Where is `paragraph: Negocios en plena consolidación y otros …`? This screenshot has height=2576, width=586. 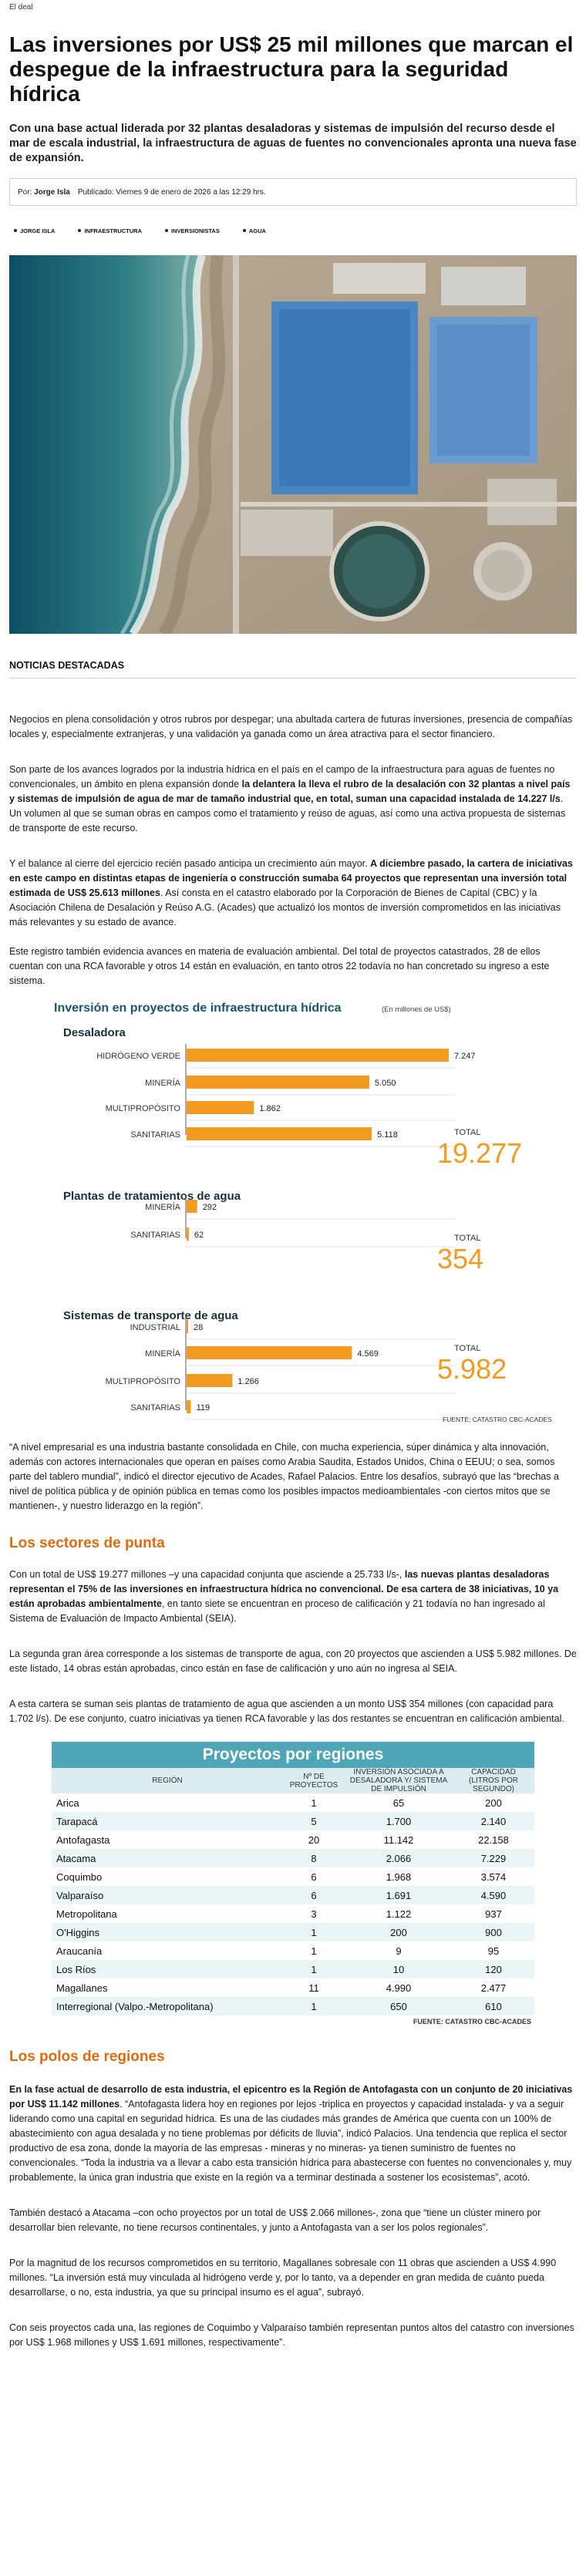
paragraph: Negocios en plena consolidación y otros … is located at coordinates (291, 726).